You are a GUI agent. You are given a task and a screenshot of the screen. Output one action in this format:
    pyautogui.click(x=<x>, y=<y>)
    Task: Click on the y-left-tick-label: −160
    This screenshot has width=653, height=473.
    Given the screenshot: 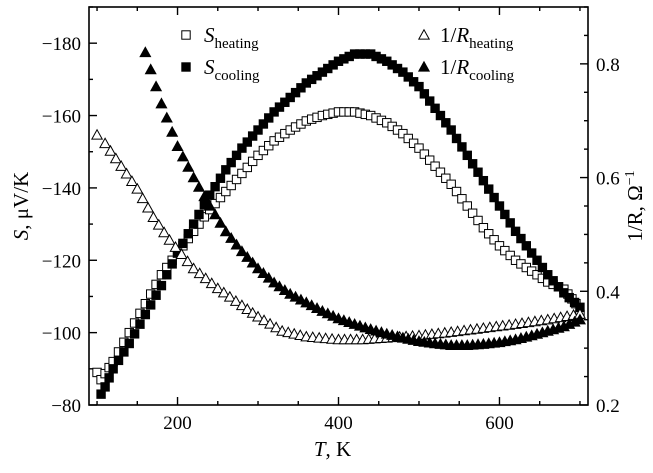 What is the action you would take?
    pyautogui.click(x=61, y=117)
    